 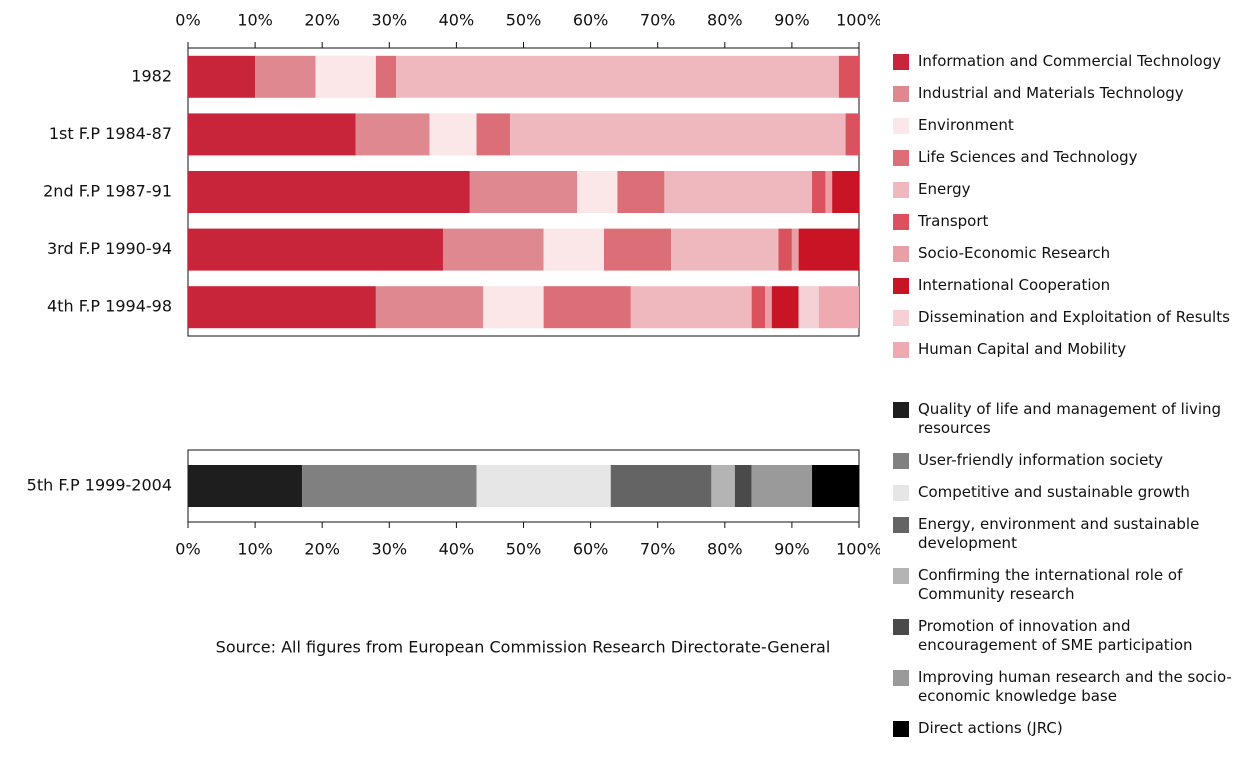 I want to click on category-label: 5th F.P 1999-2004, so click(x=99, y=485).